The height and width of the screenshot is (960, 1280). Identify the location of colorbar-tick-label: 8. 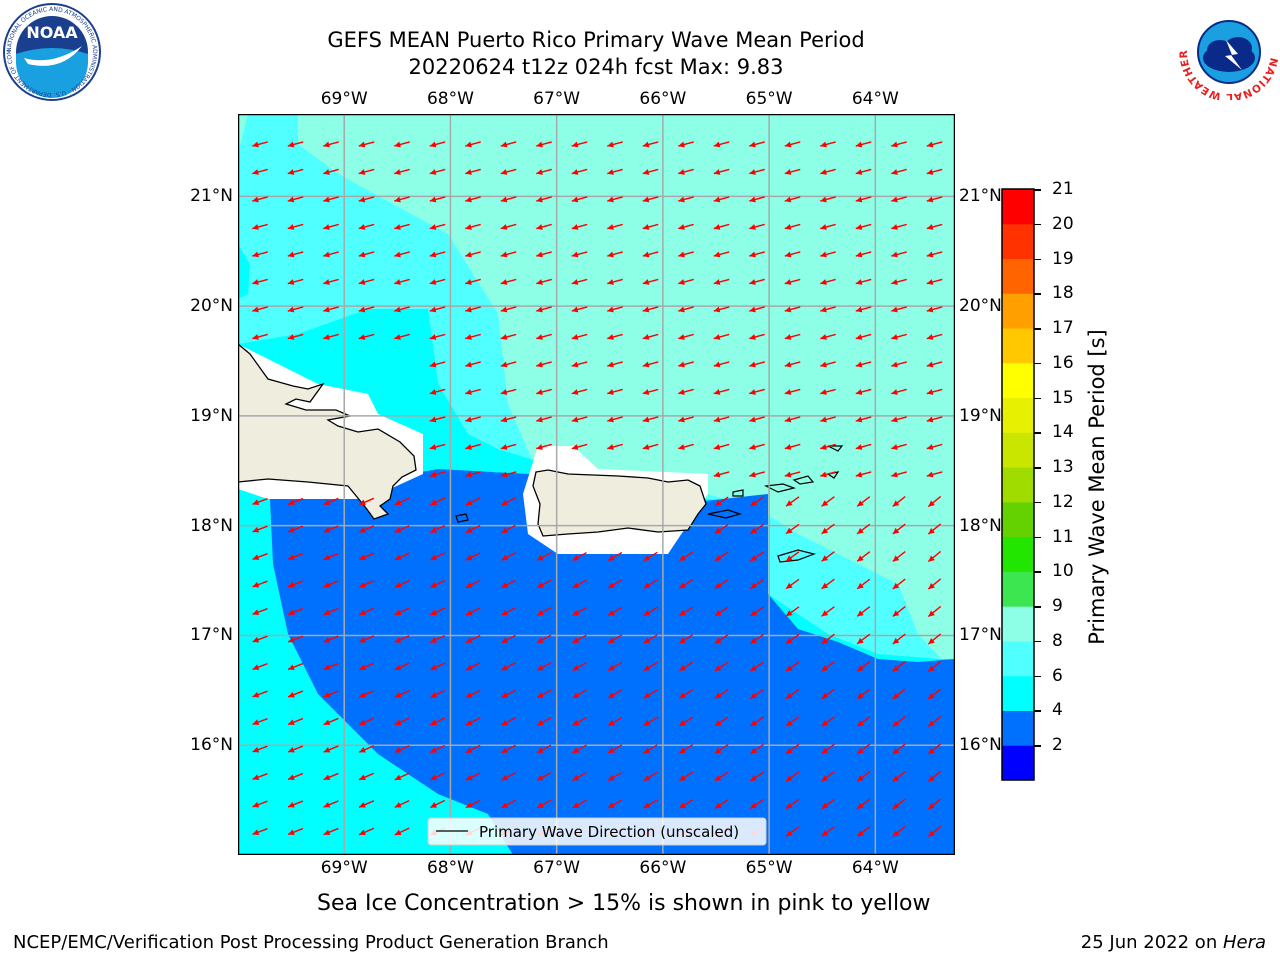
(1057, 640).